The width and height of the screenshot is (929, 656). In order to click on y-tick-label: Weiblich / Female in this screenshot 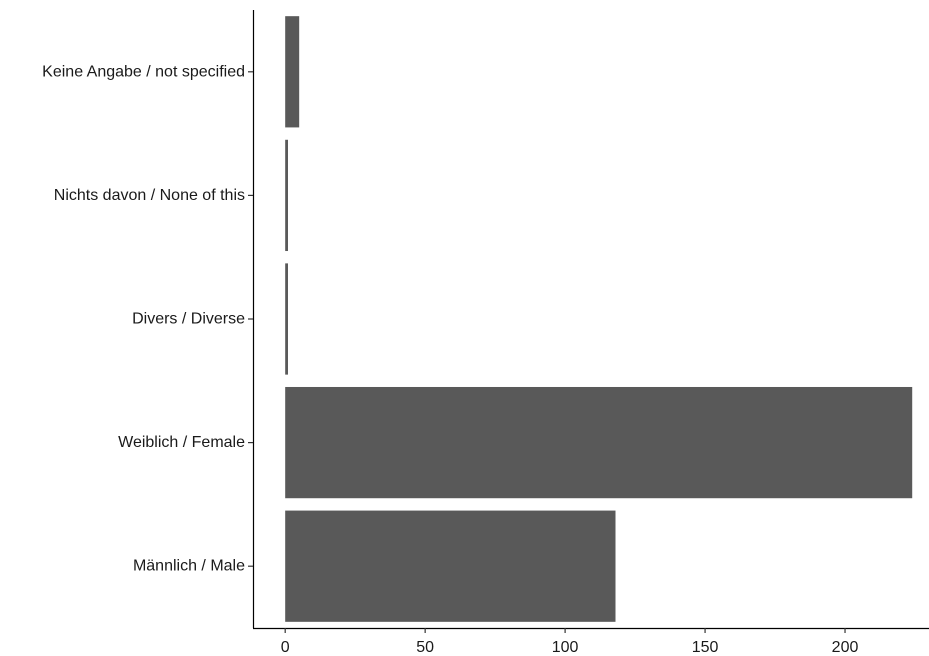, I will do `click(181, 442)`.